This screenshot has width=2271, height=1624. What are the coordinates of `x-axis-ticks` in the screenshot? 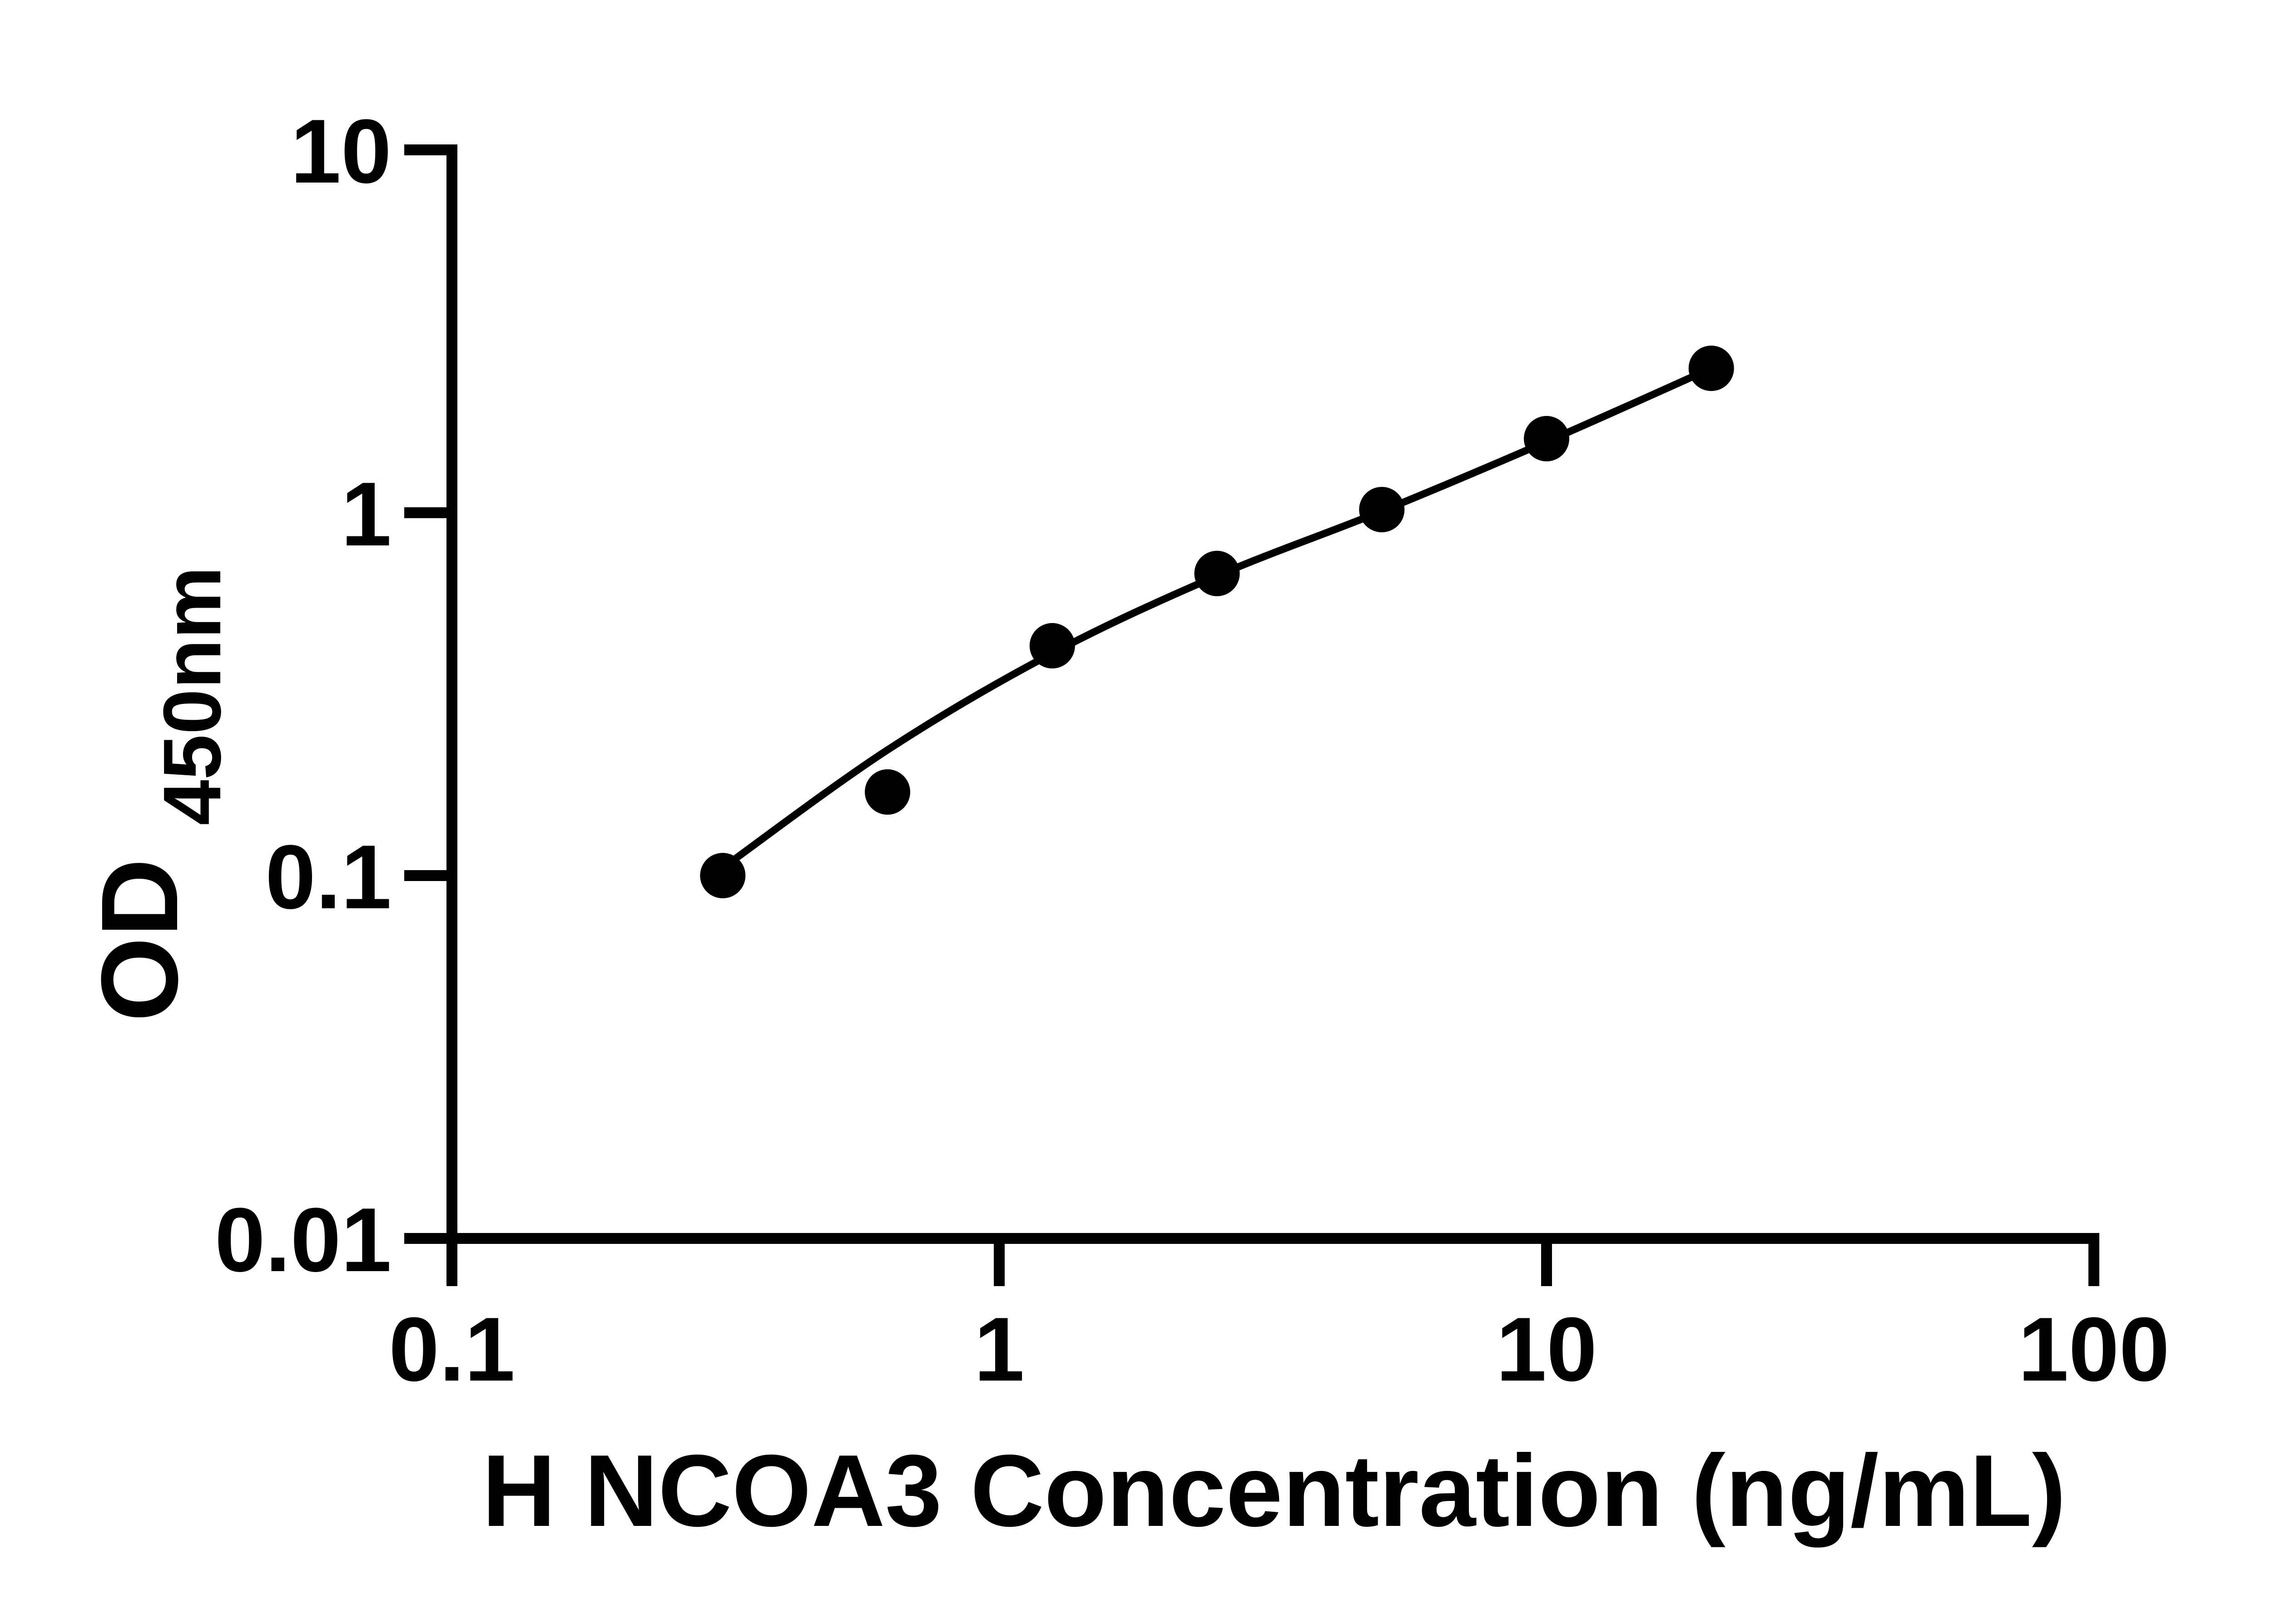 It's located at (1272, 1262).